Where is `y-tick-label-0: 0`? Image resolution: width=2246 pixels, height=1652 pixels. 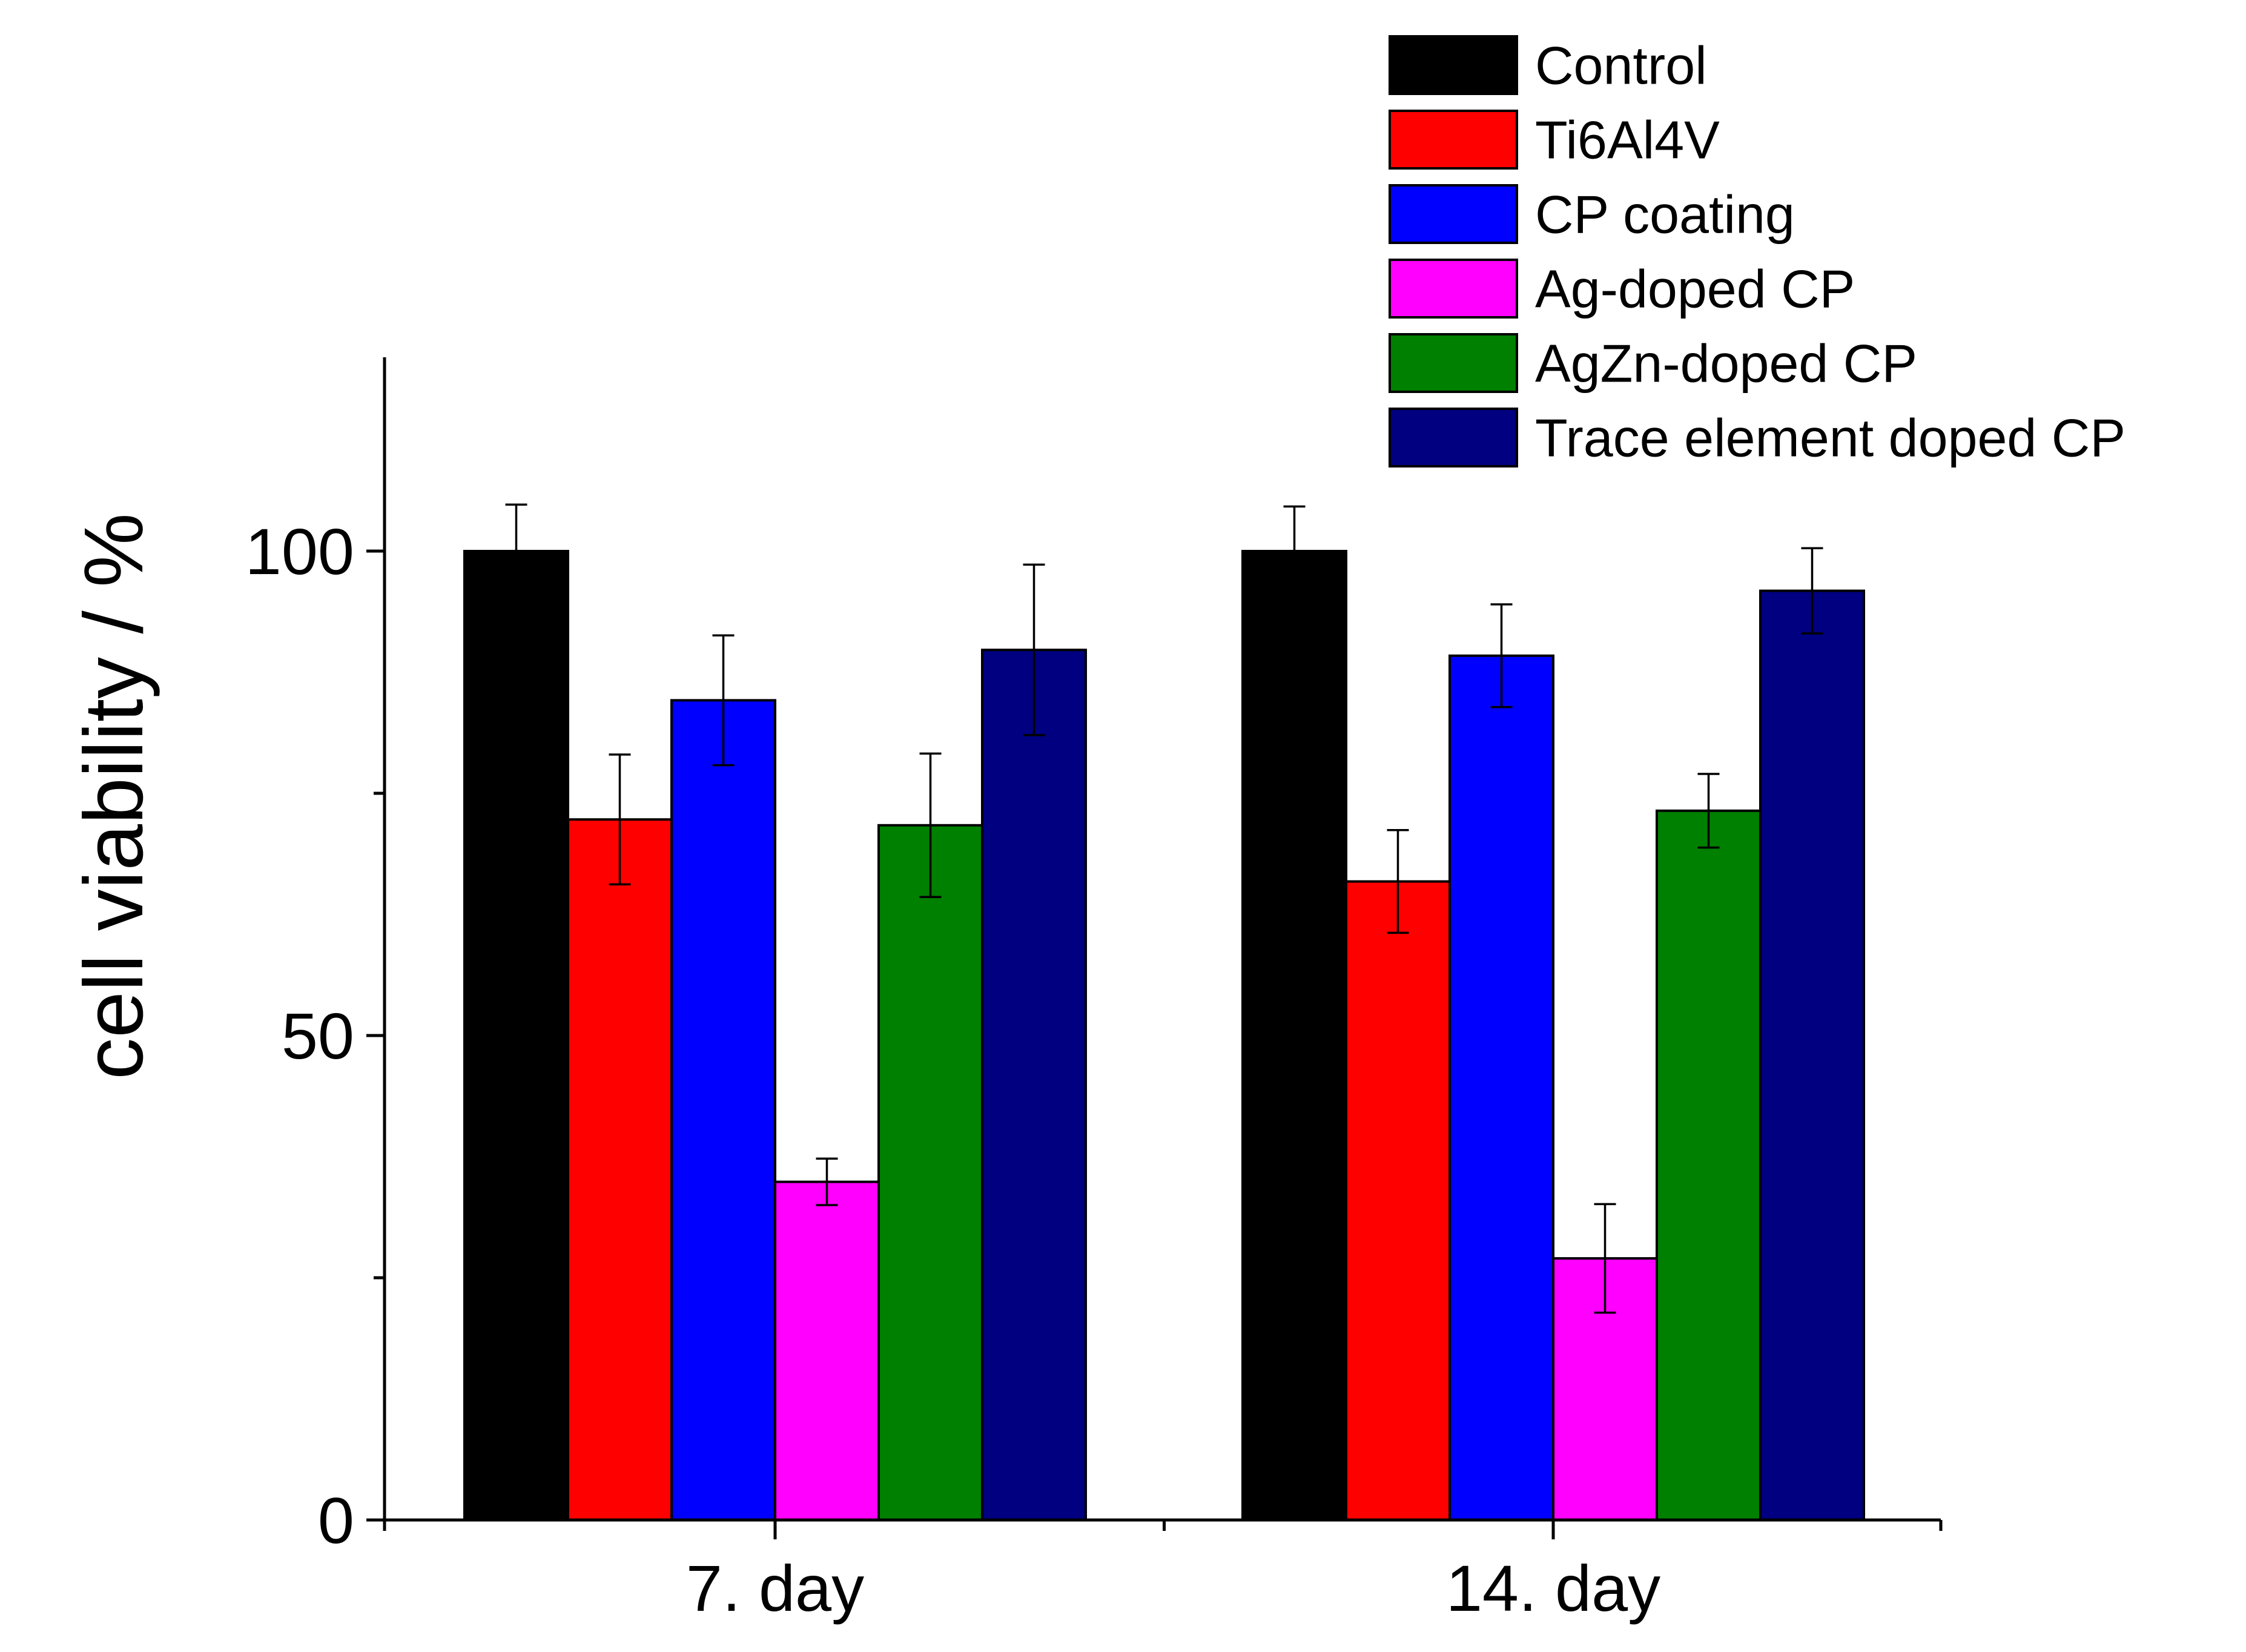
y-tick-label-0: 0 is located at coordinates (336, 1520).